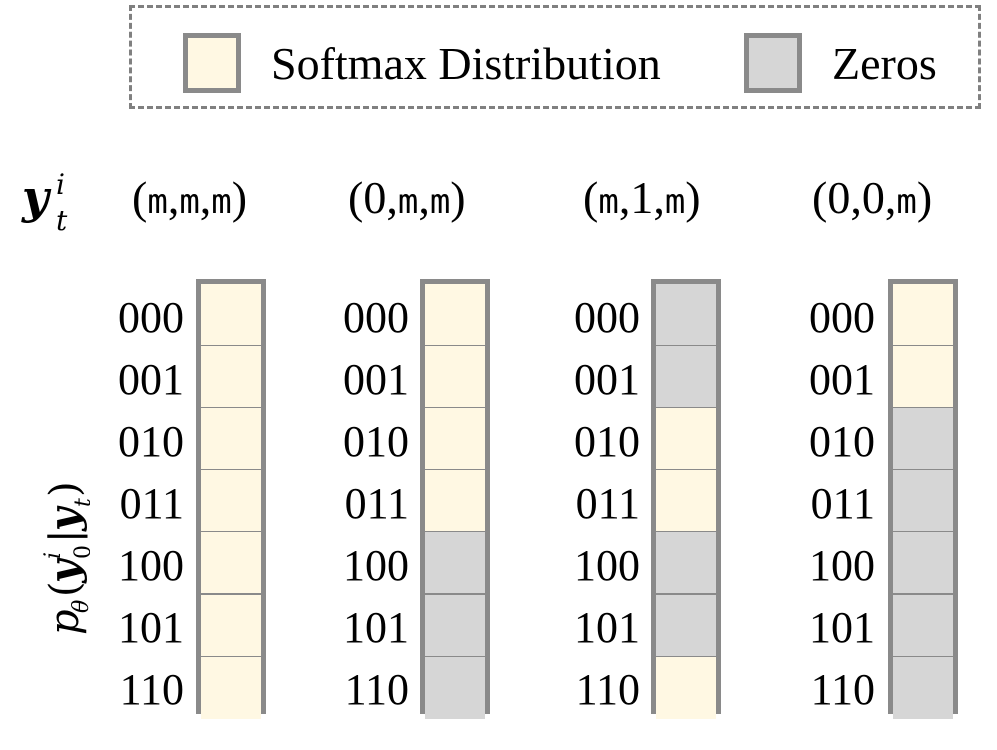  What do you see at coordinates (466, 63) in the screenshot?
I see `softmax-label: Softmax Distribution` at bounding box center [466, 63].